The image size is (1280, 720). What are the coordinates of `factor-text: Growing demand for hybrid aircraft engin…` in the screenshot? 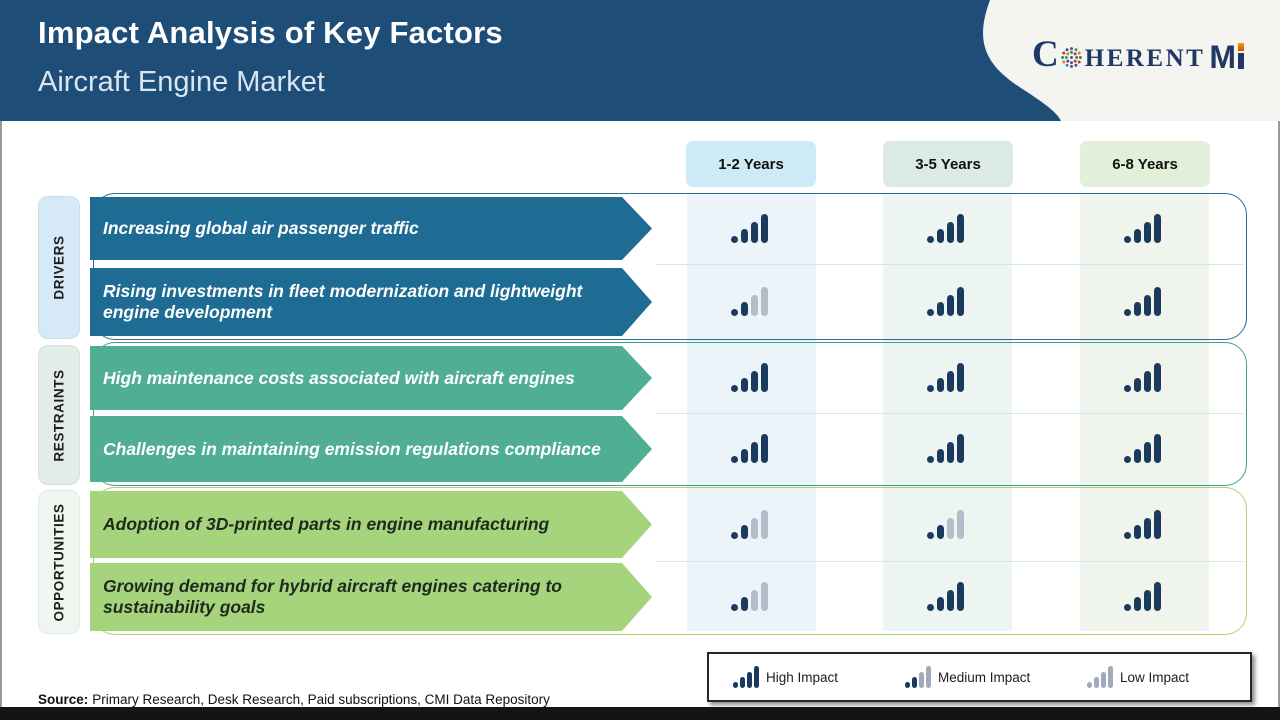 It's located at (332, 596).